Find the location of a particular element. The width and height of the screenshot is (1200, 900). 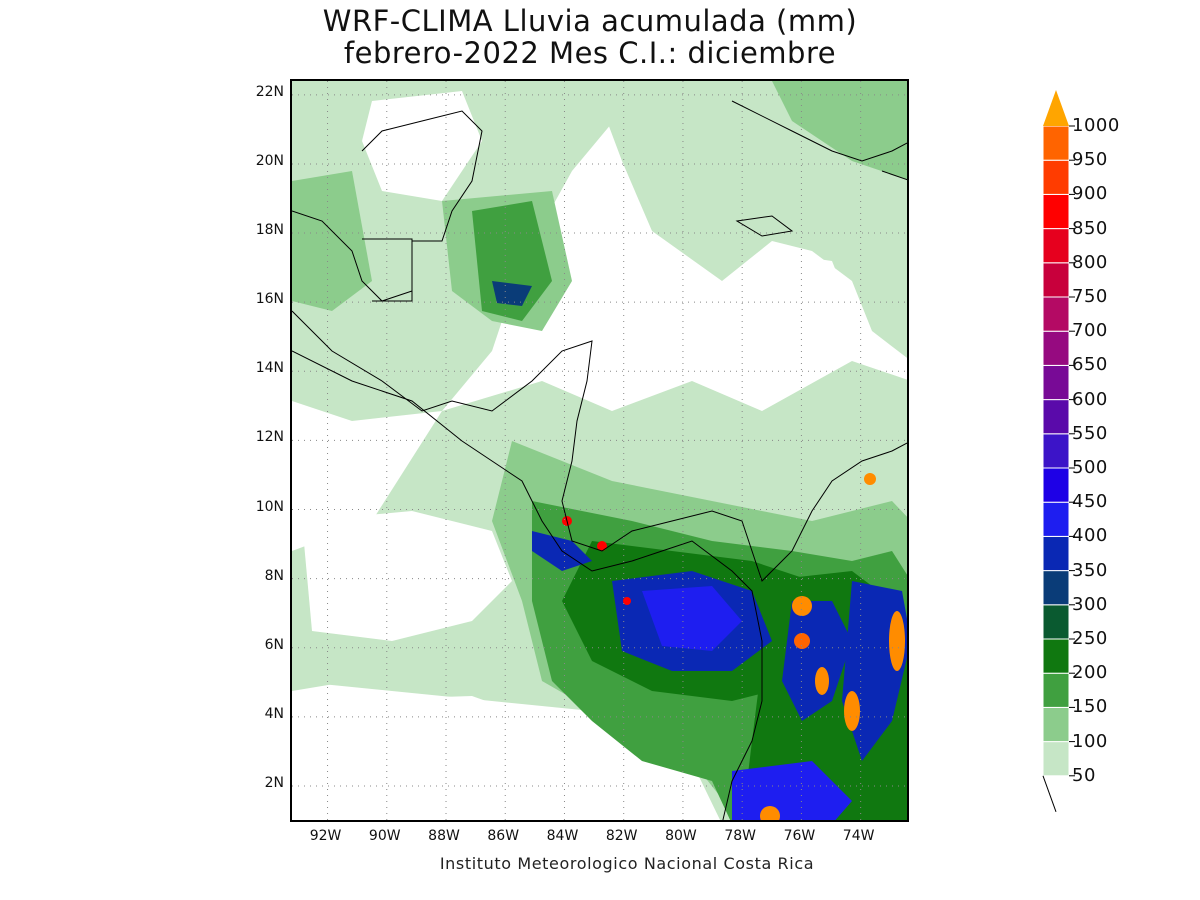

lon-tick-label: 82W is located at coordinates (621, 836).